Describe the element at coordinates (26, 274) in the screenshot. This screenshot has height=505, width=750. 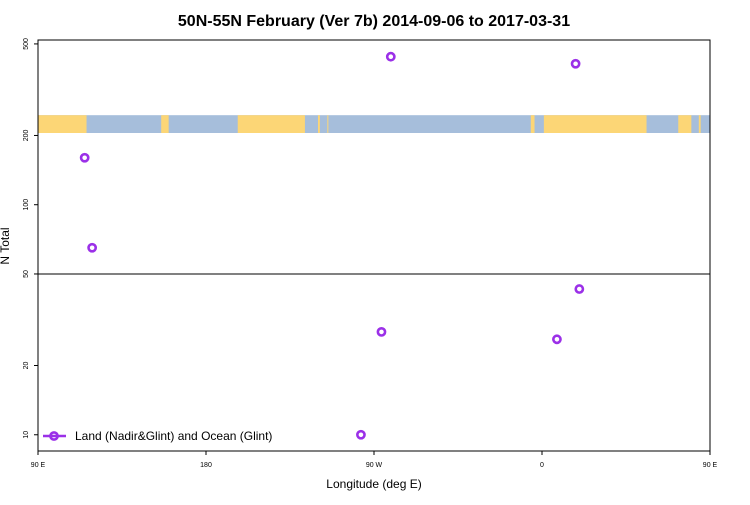
I see `y-tick-label: 50` at that location.